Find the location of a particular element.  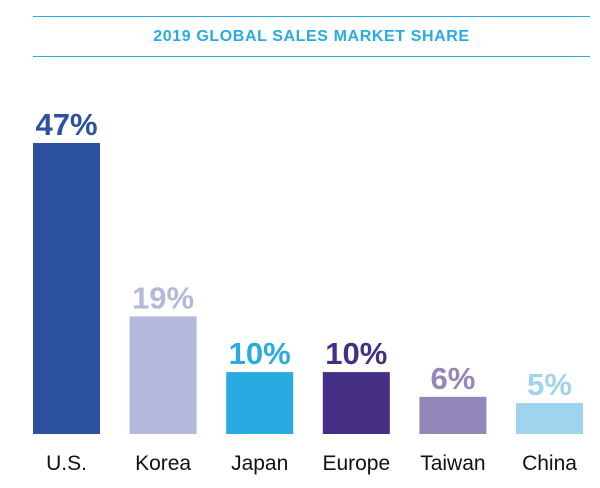

bar-taiwan is located at coordinates (453, 415).